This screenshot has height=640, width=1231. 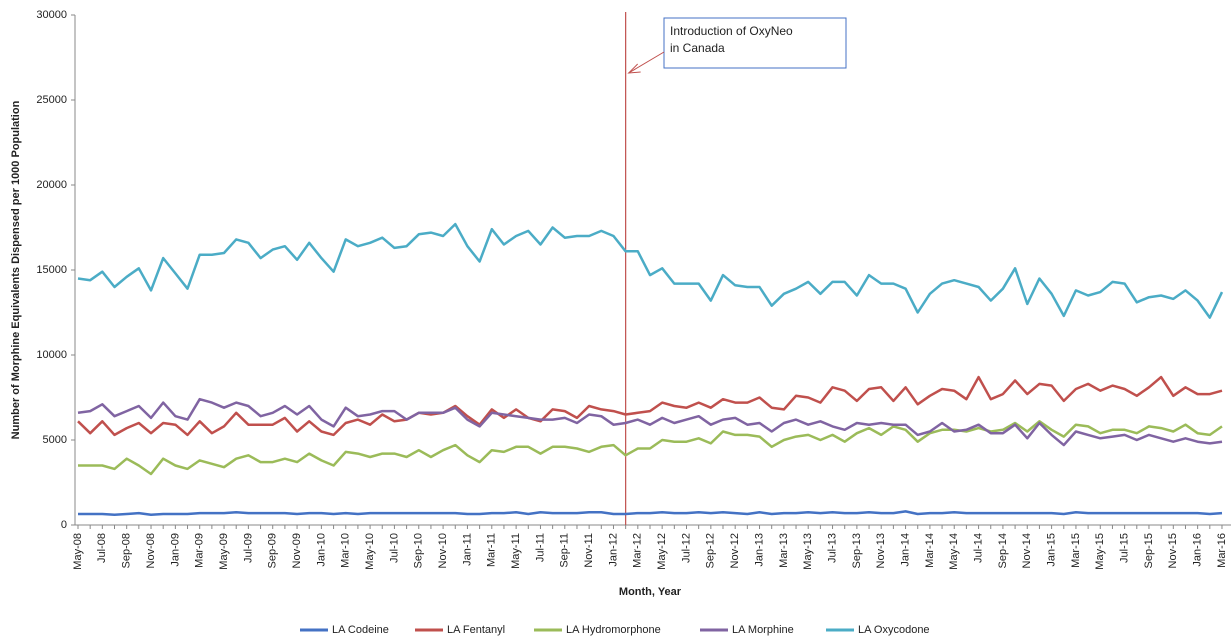 I want to click on x-tick-label: Sep-09, so click(x=273, y=550).